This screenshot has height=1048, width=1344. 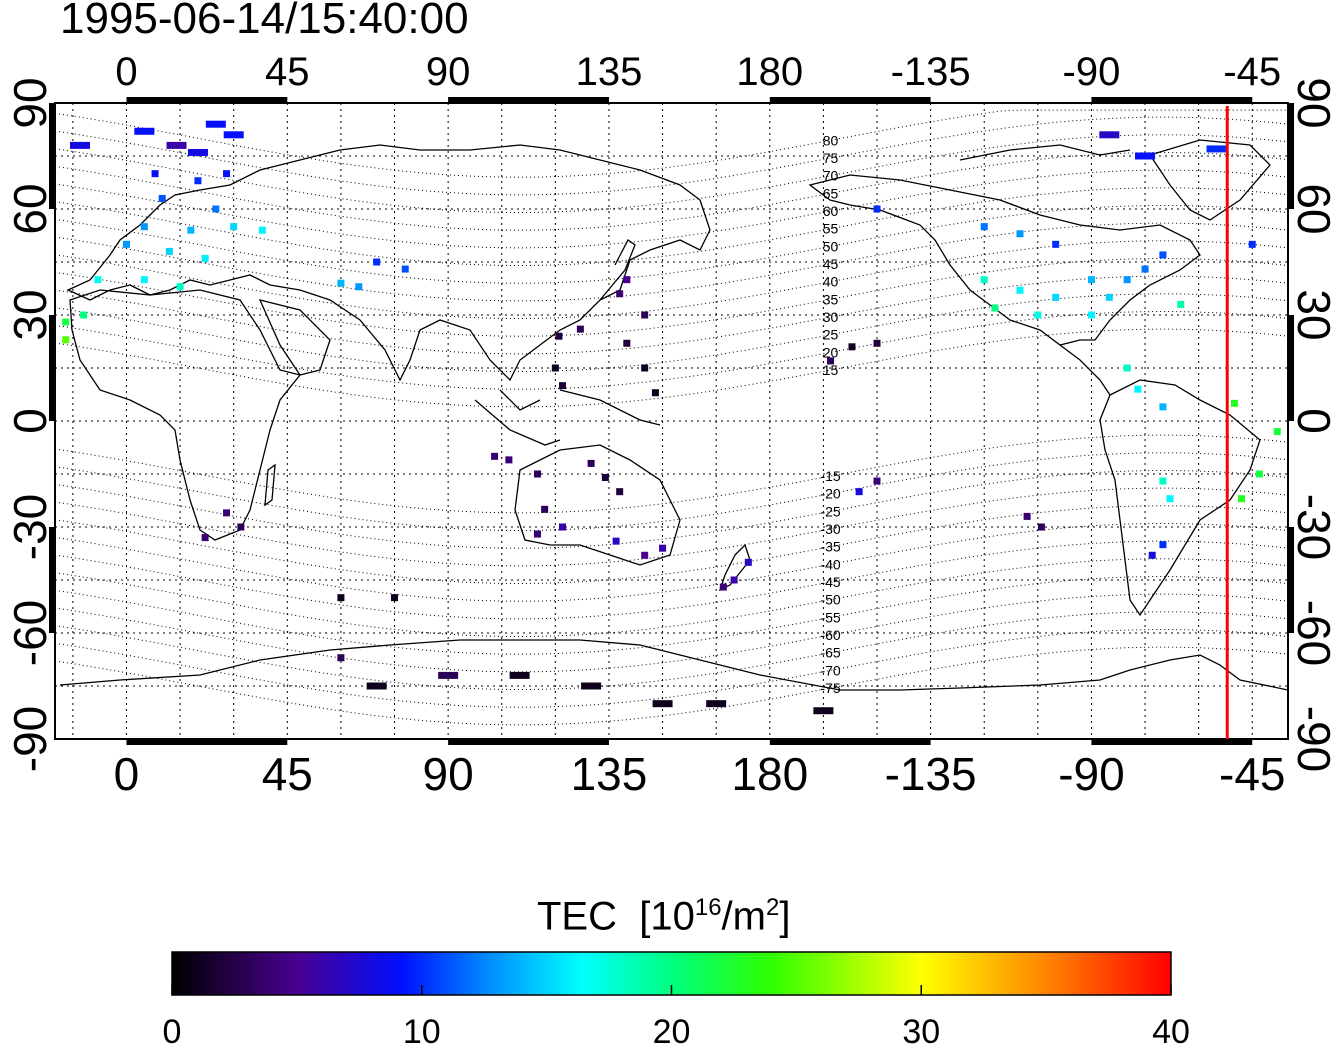 What do you see at coordinates (1314, 424) in the screenshot?
I see `lat-ticks-right: 90 60 30 0 -30 -60 -90` at bounding box center [1314, 424].